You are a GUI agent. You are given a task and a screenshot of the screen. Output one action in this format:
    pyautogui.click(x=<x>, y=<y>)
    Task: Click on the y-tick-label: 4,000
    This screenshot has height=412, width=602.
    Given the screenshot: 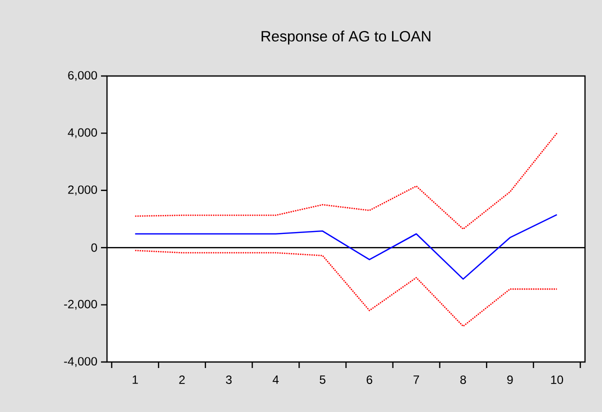 What is the action you would take?
    pyautogui.click(x=83, y=133)
    